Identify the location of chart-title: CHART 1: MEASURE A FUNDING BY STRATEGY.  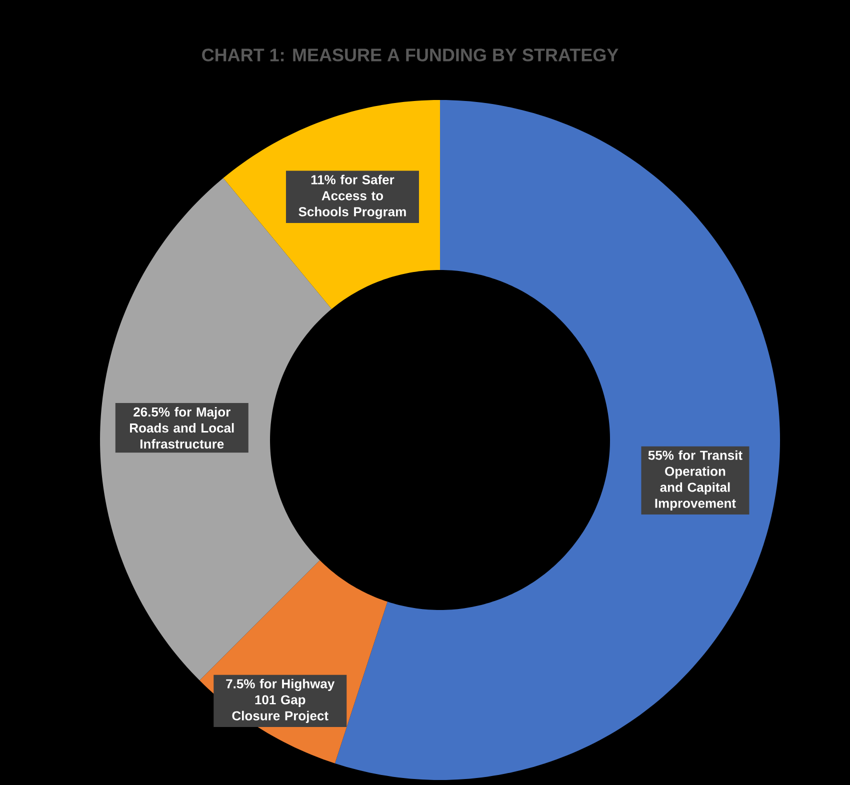
(410, 55).